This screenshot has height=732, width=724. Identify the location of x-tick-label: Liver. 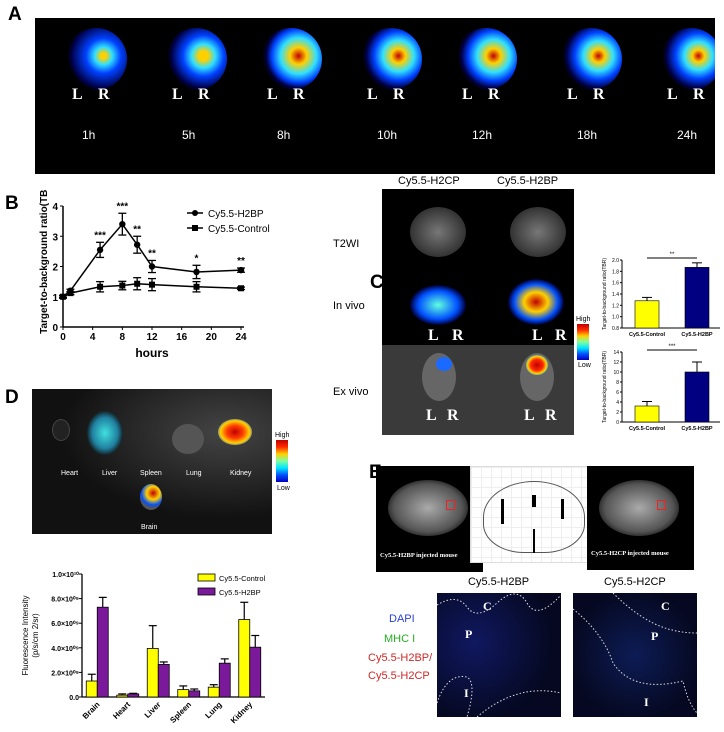
(153, 710).